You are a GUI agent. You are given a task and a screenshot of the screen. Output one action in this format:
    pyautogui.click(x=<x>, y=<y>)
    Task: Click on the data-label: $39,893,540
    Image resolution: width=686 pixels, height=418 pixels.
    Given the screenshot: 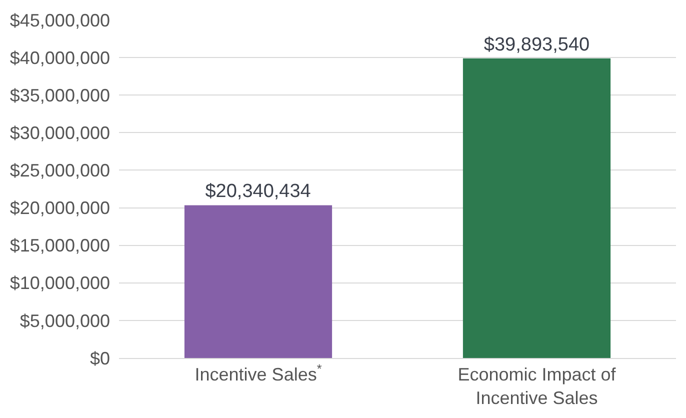 What is the action you would take?
    pyautogui.click(x=537, y=45)
    